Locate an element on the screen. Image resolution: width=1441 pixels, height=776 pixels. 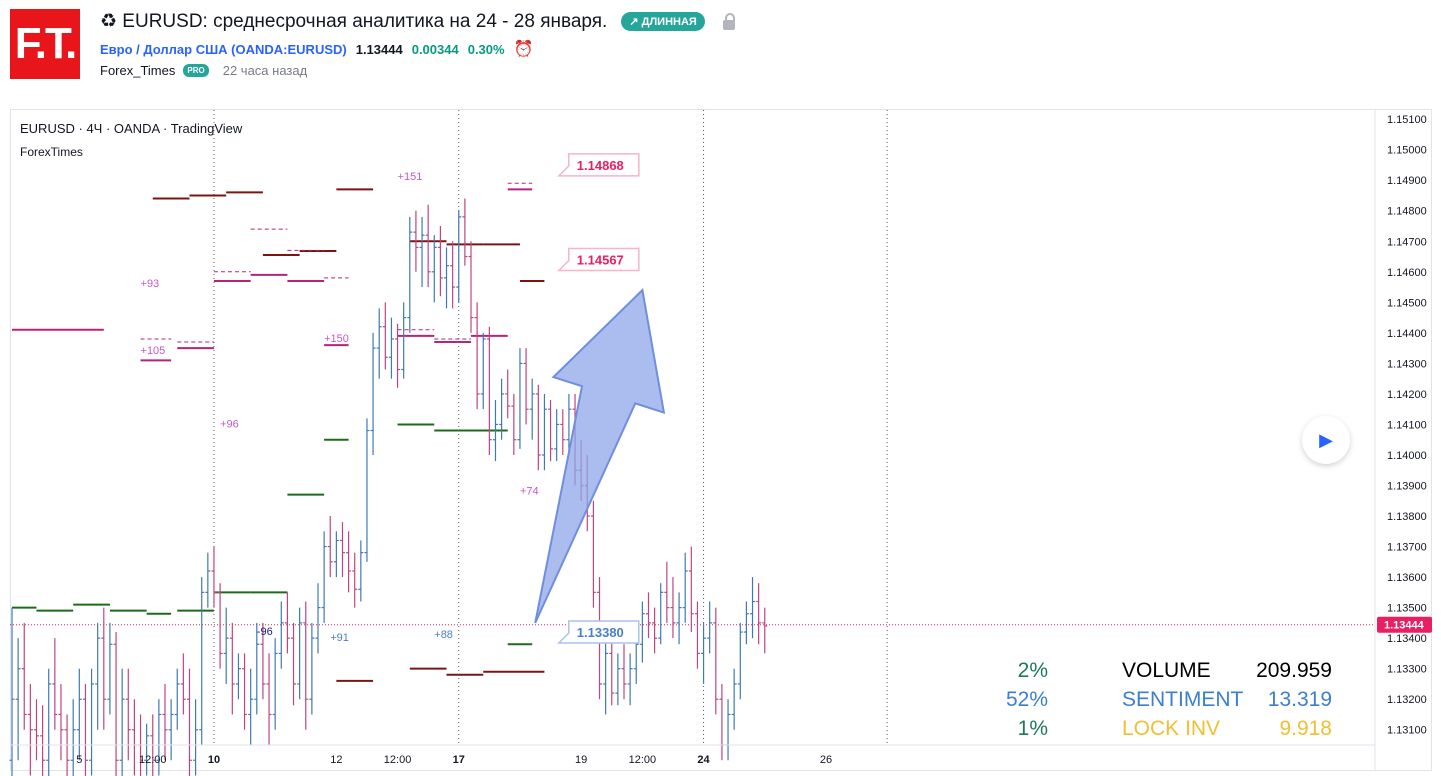
symbol-change: 0.00344 is located at coordinates (435, 49).